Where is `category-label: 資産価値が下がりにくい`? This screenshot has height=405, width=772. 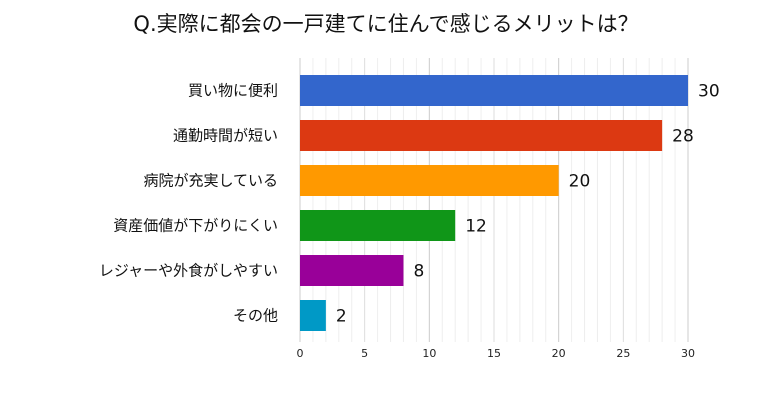 category-label: 資産価値が下がりにくい is located at coordinates (195, 226).